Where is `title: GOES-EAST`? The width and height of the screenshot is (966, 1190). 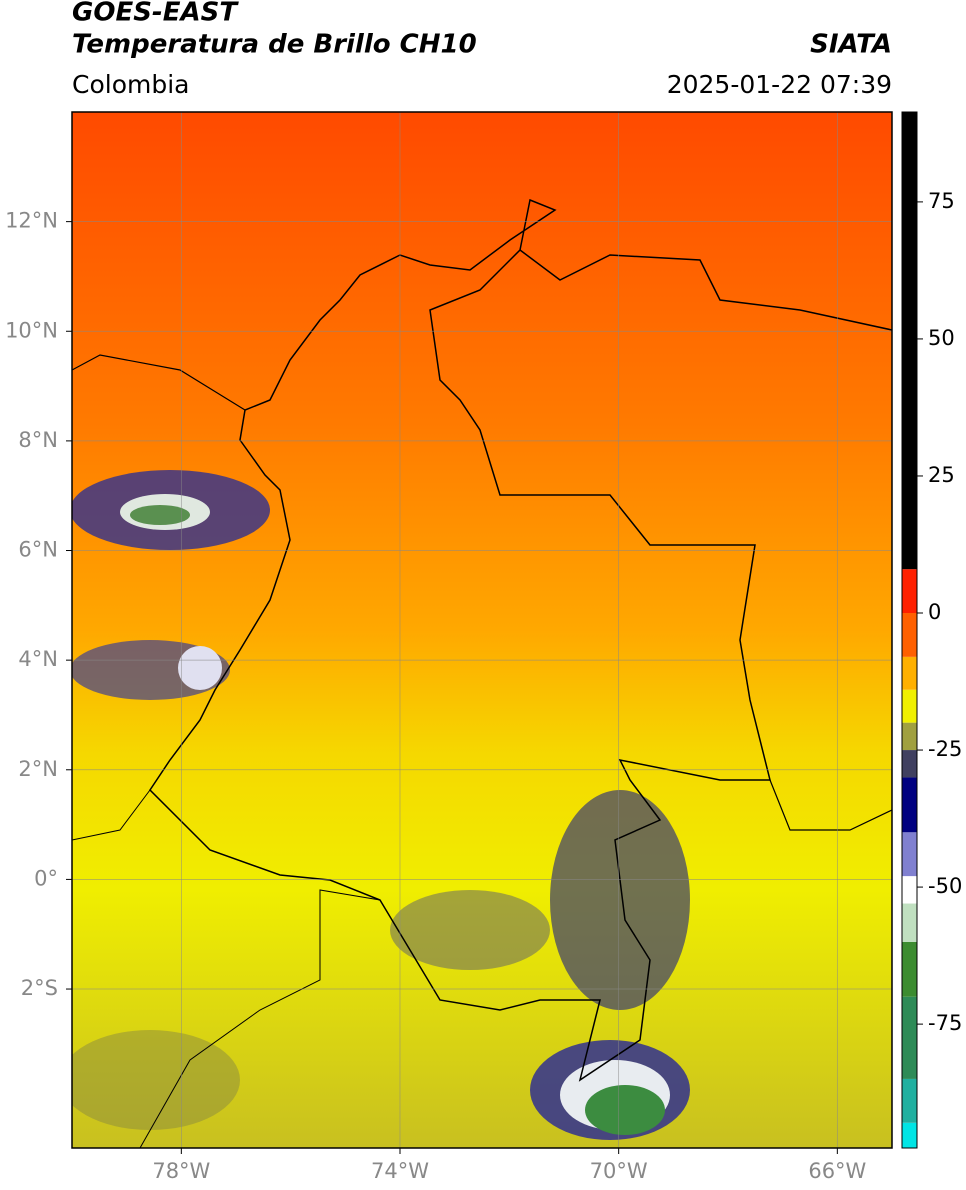
title: GOES-EAST is located at coordinates (155, 14).